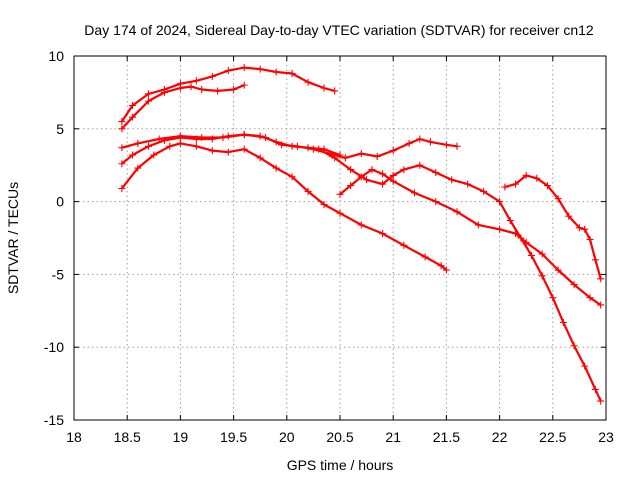 This screenshot has width=640, height=480. I want to click on y-tick-label: -15, so click(54, 420).